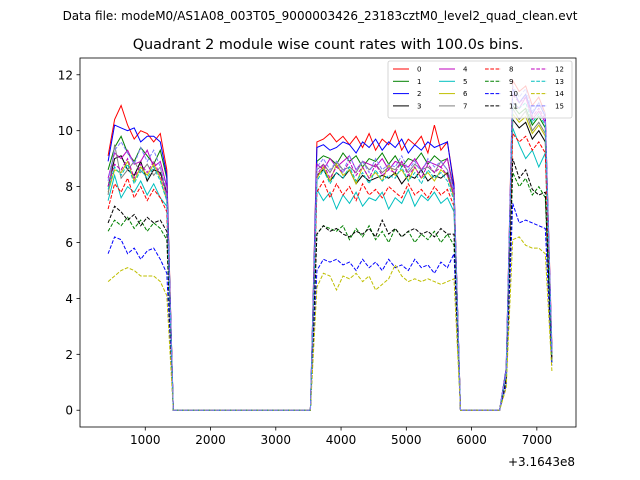 The width and height of the screenshot is (640, 480). What do you see at coordinates (65, 75) in the screenshot?
I see `y-tick-label: 12` at bounding box center [65, 75].